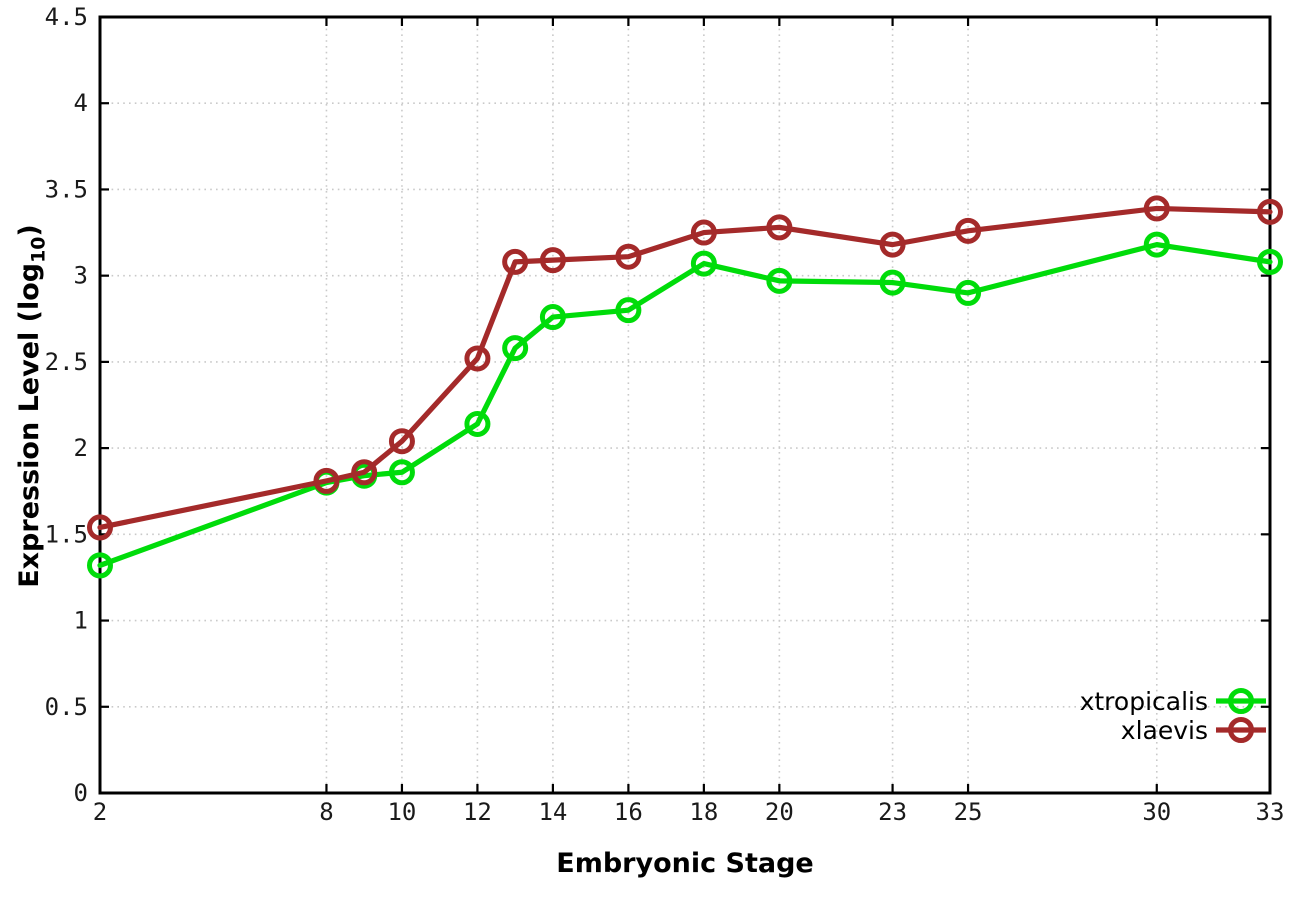 The height and width of the screenshot is (907, 1296). What do you see at coordinates (779, 812) in the screenshot?
I see `x-tick-label: 20` at bounding box center [779, 812].